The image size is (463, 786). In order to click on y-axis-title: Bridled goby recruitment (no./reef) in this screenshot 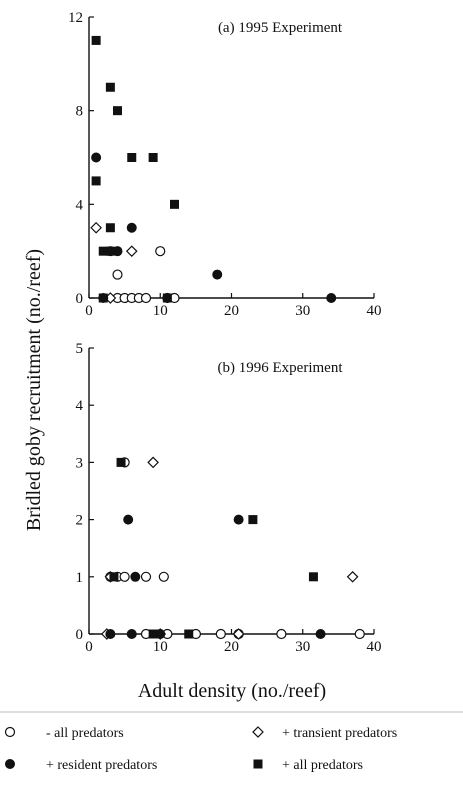, I will do `click(34, 390)`.